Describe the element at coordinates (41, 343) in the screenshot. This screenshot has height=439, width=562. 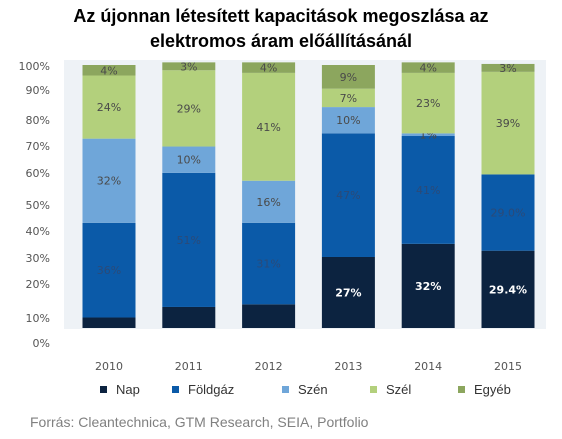
I see `y-tick-label: 0%` at that location.